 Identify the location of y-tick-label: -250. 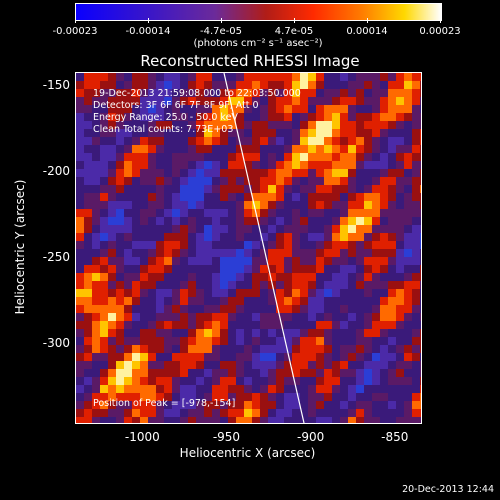
(56, 257).